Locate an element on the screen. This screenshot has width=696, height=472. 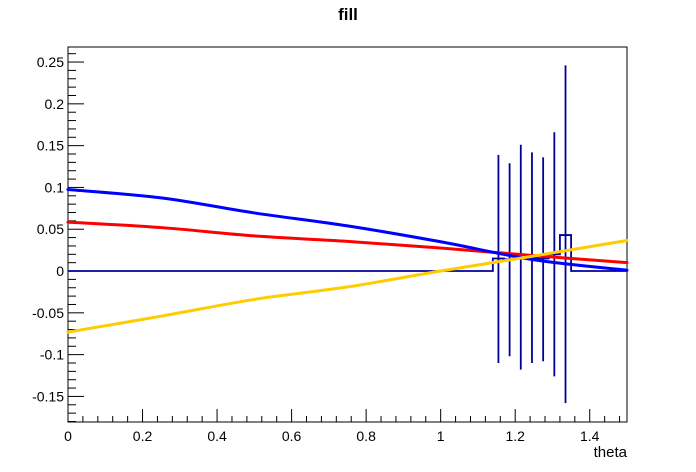
y-tick-label: 0.2 is located at coordinates (55, 104).